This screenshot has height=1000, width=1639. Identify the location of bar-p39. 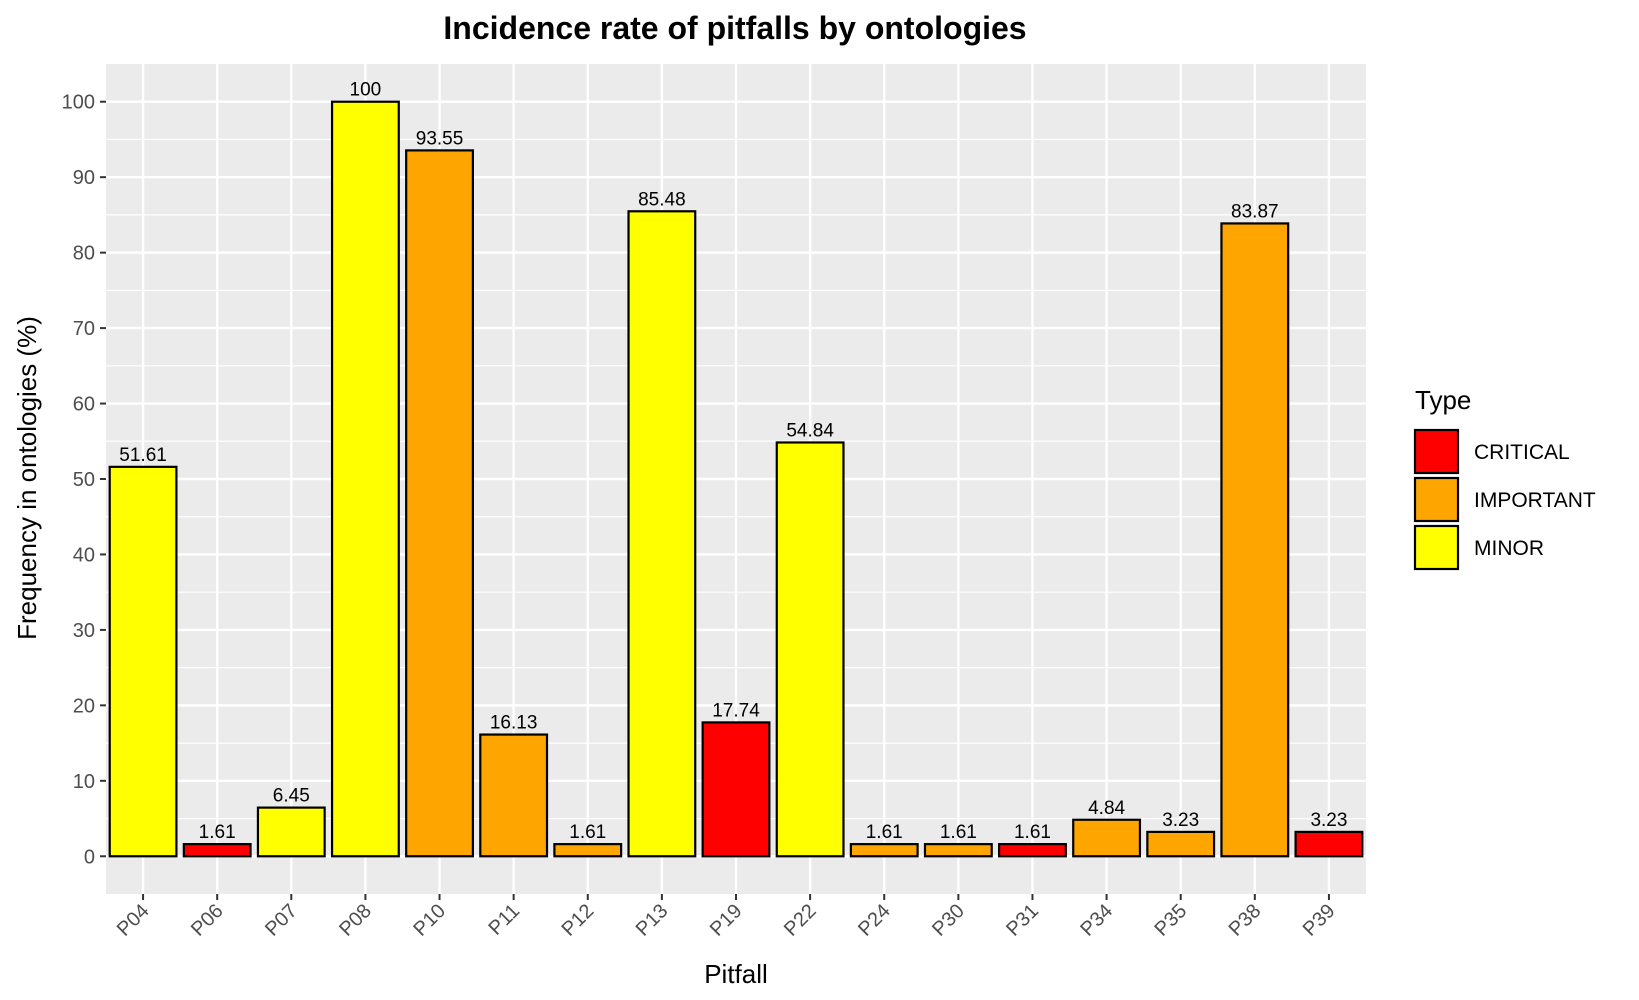
(1329, 844).